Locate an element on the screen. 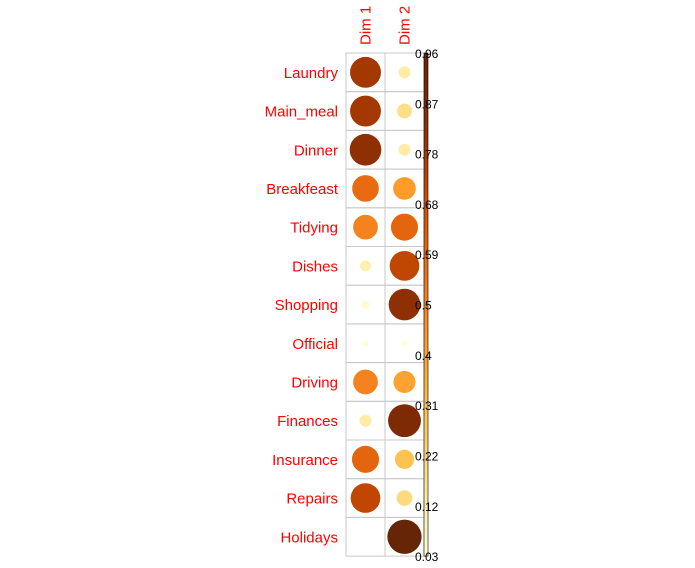 The image size is (695, 568). row-label: Finances is located at coordinates (307, 421).